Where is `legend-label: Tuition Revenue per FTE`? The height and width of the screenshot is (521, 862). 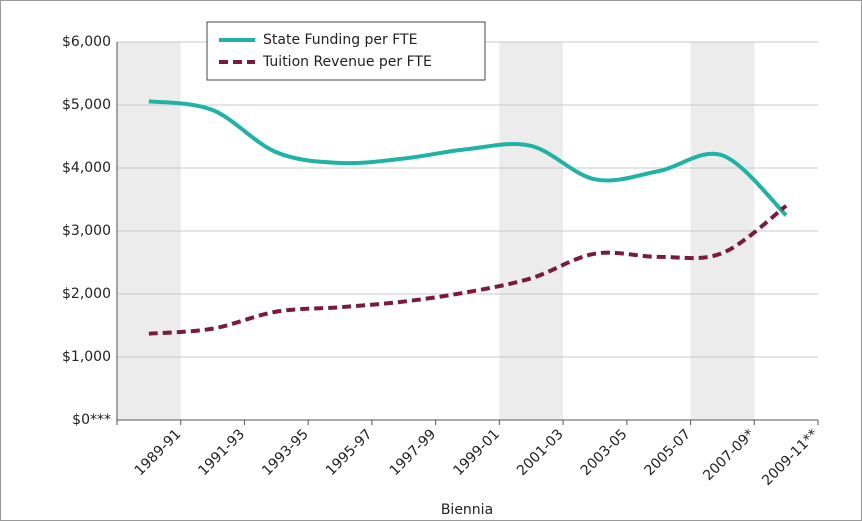
legend-label: Tuition Revenue per FTE is located at coordinates (347, 62).